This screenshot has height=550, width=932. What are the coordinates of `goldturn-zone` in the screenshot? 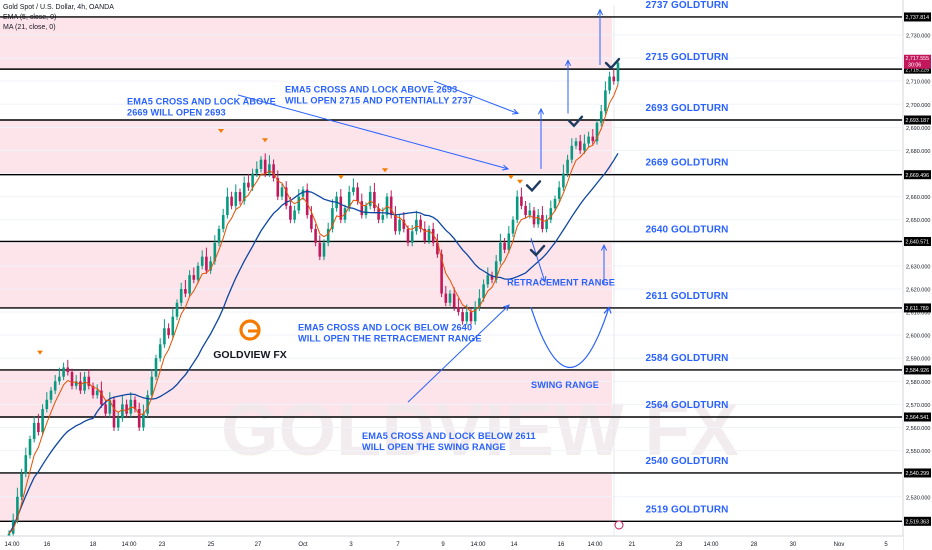 It's located at (306, 147).